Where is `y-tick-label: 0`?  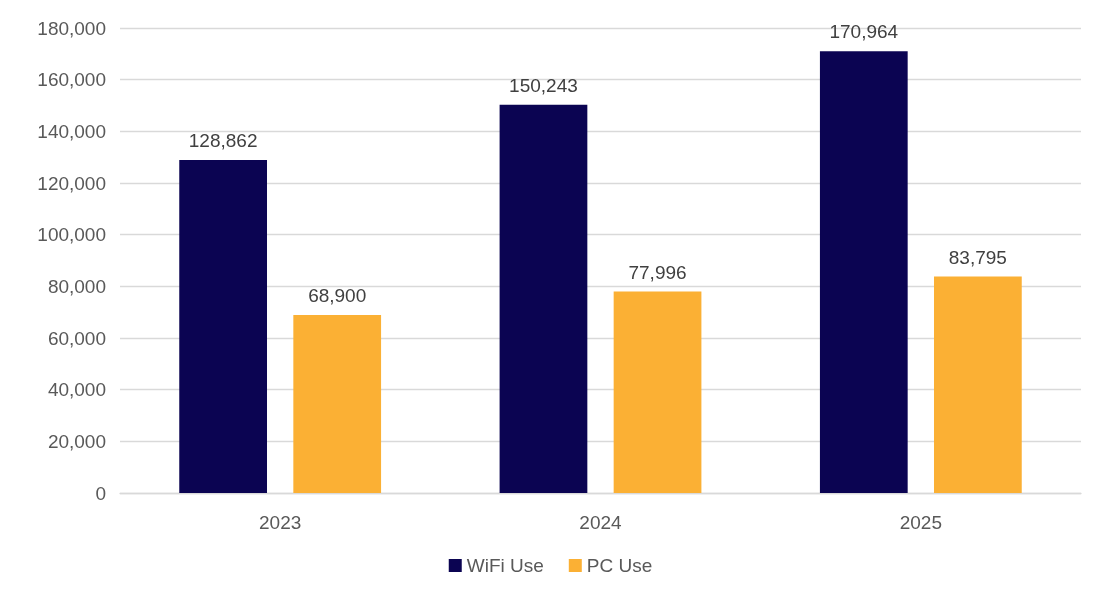
y-tick-label: 0 is located at coordinates (100, 493).